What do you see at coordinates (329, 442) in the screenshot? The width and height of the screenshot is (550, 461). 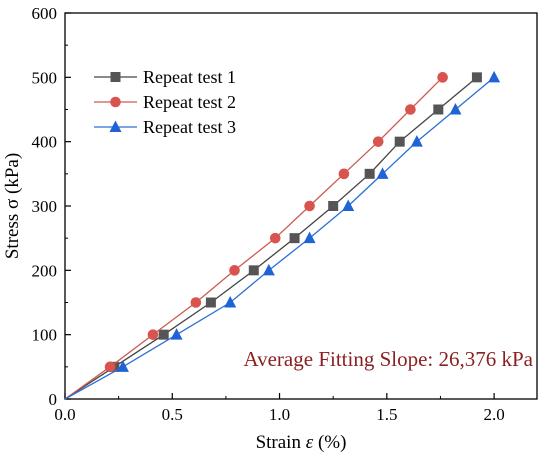 I see `x-axis-title-suffix: (%)` at bounding box center [329, 442].